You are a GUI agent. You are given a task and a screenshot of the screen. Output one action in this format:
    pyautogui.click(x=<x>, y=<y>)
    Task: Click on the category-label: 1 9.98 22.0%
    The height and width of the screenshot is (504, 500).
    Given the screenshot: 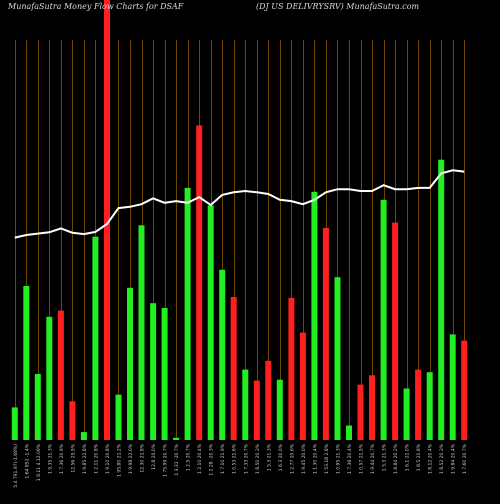 What is the action you would take?
    pyautogui.click(x=131, y=458)
    